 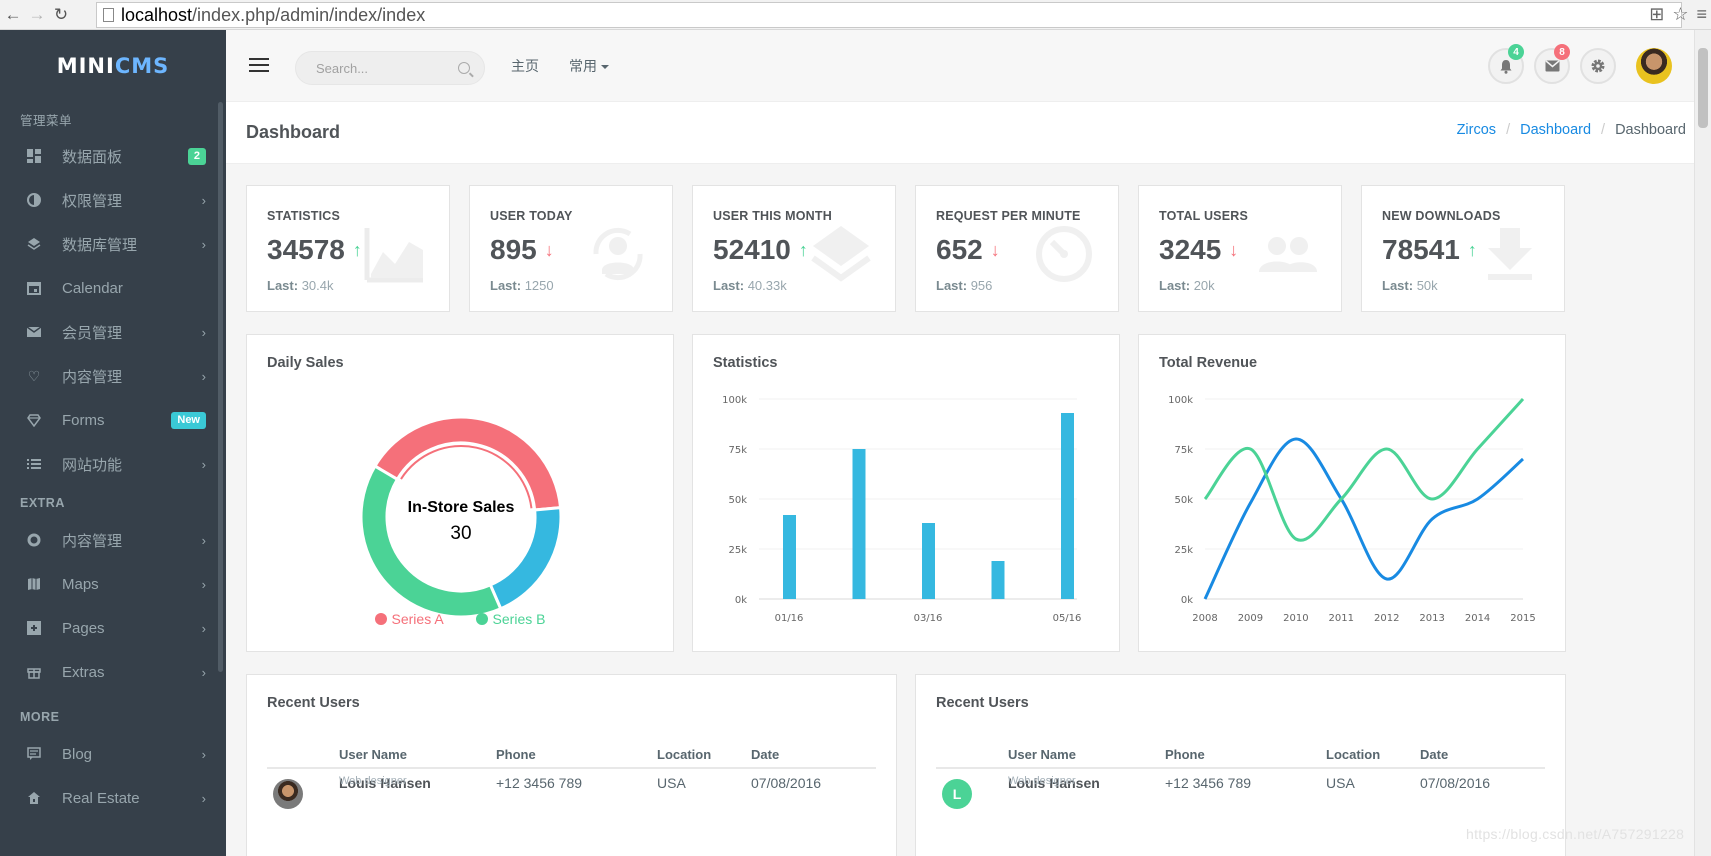 I want to click on reload-button: ↻, so click(x=61, y=14).